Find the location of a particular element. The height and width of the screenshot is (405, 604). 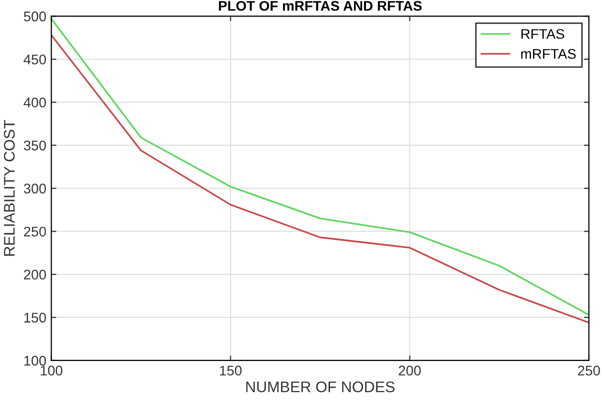

x-axis-title: NUMBER OF NODES is located at coordinates (320, 386).